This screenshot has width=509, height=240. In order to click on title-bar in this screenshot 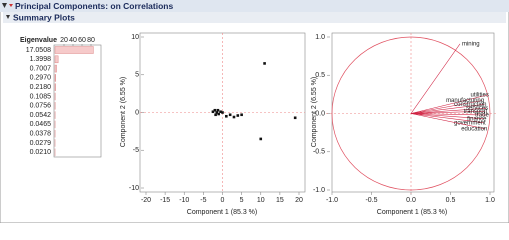, I will do `click(254, 6)`.